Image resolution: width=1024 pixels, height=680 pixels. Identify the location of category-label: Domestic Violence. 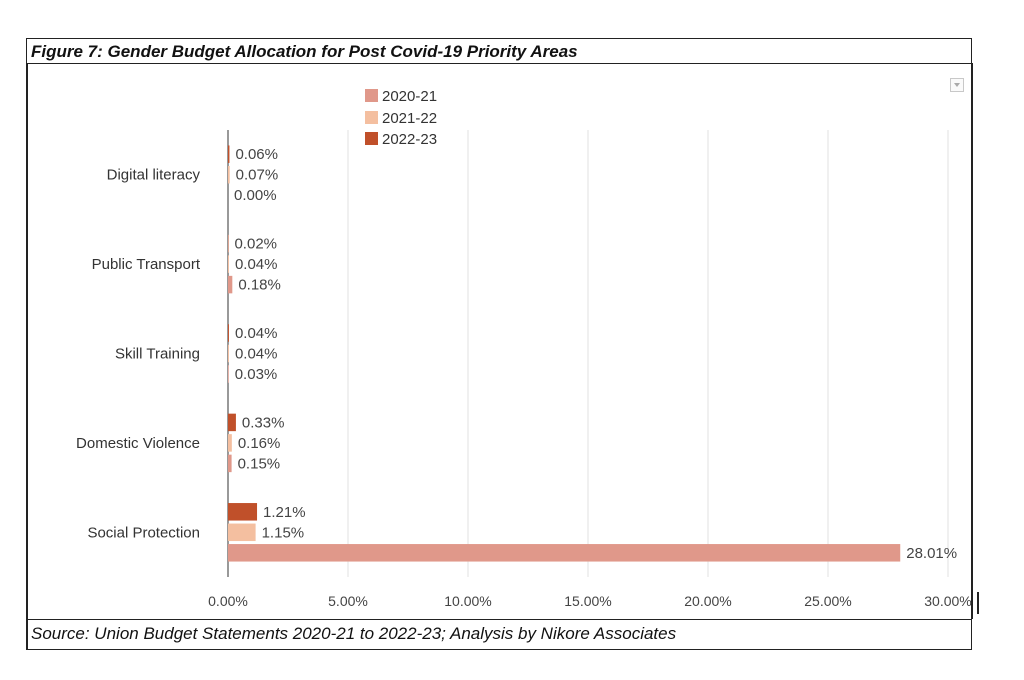
(138, 443).